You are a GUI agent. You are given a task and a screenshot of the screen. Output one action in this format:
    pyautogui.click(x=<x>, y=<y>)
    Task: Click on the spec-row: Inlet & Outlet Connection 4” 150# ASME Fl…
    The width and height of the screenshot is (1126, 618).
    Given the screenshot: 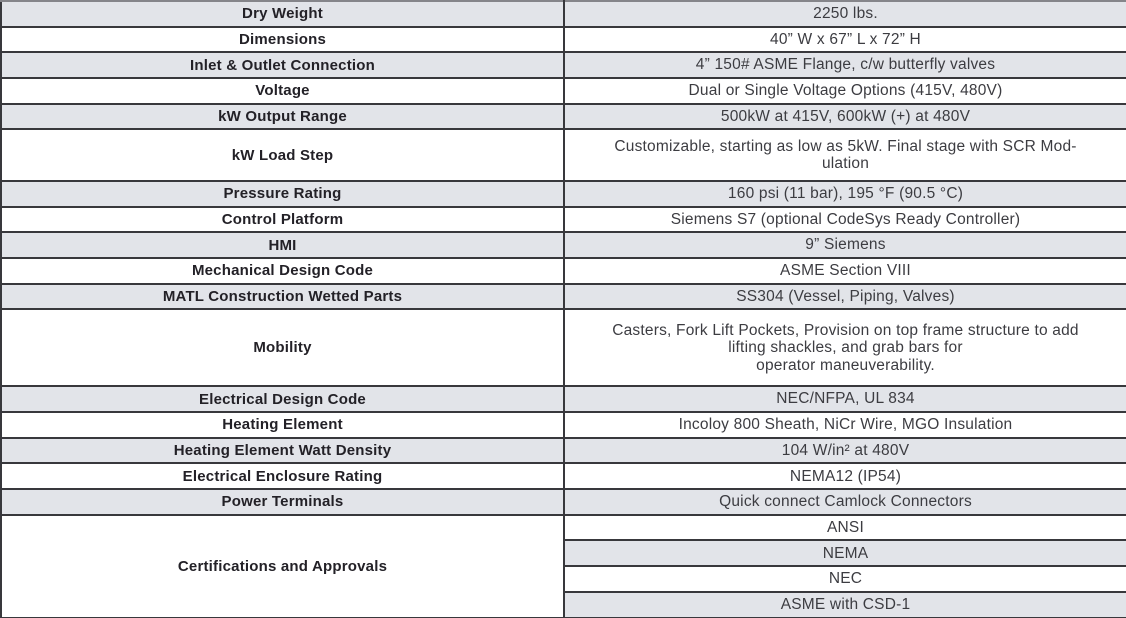 What is the action you would take?
    pyautogui.click(x=563, y=65)
    